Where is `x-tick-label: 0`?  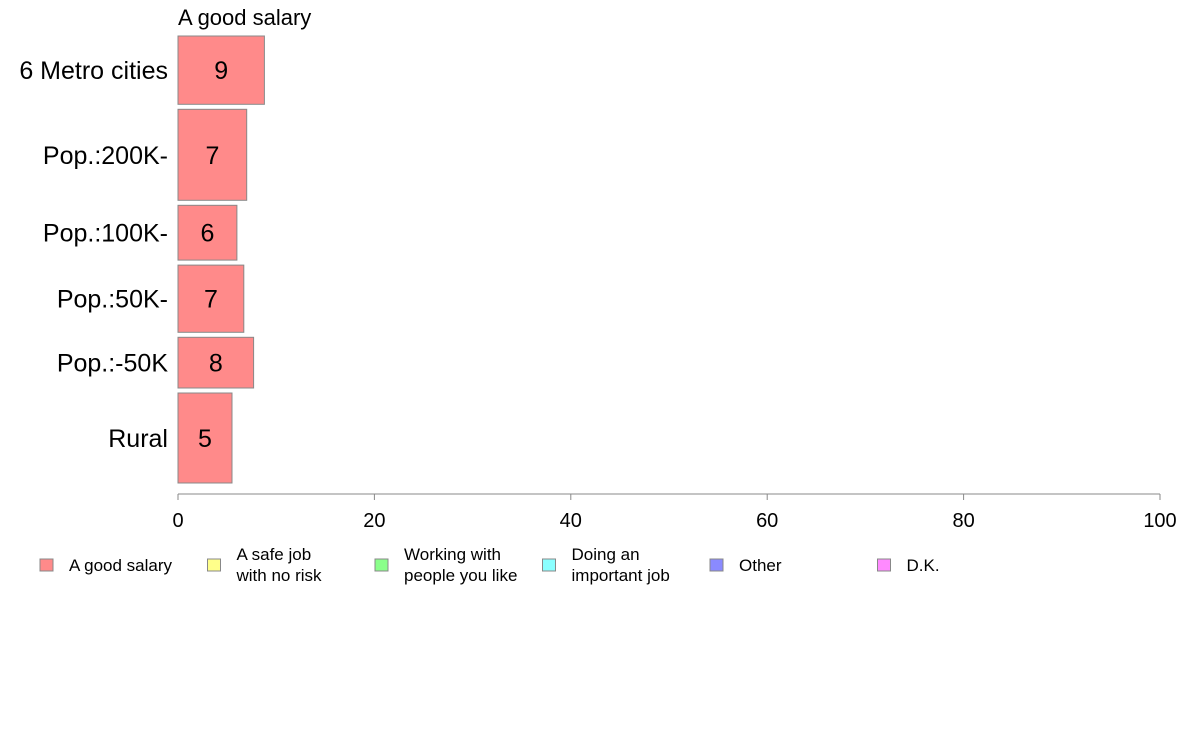
x-tick-label: 0 is located at coordinates (177, 521).